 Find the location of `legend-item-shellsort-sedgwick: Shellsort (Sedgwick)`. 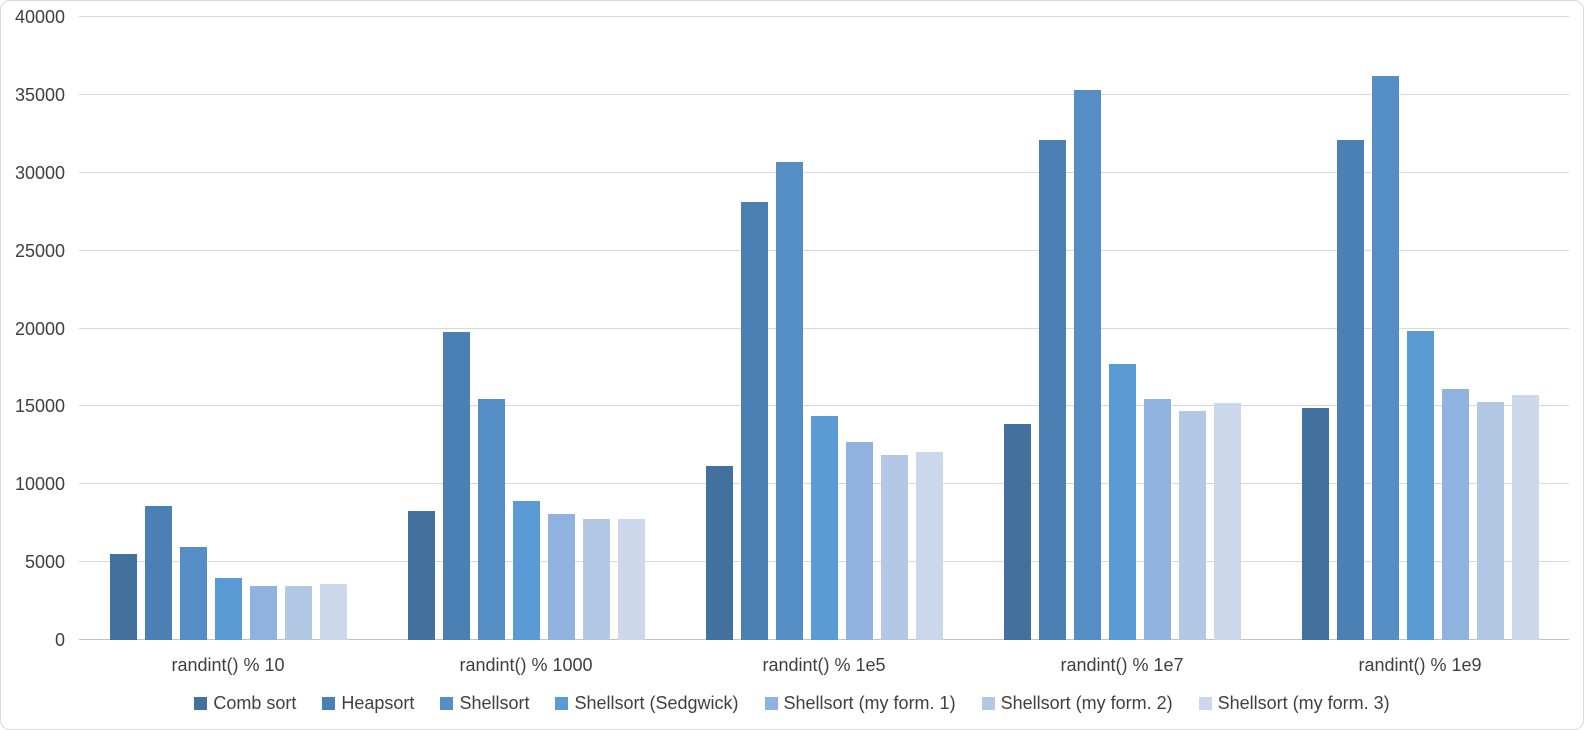

legend-item-shellsort-sedgwick: Shellsort (Sedgwick) is located at coordinates (647, 703).